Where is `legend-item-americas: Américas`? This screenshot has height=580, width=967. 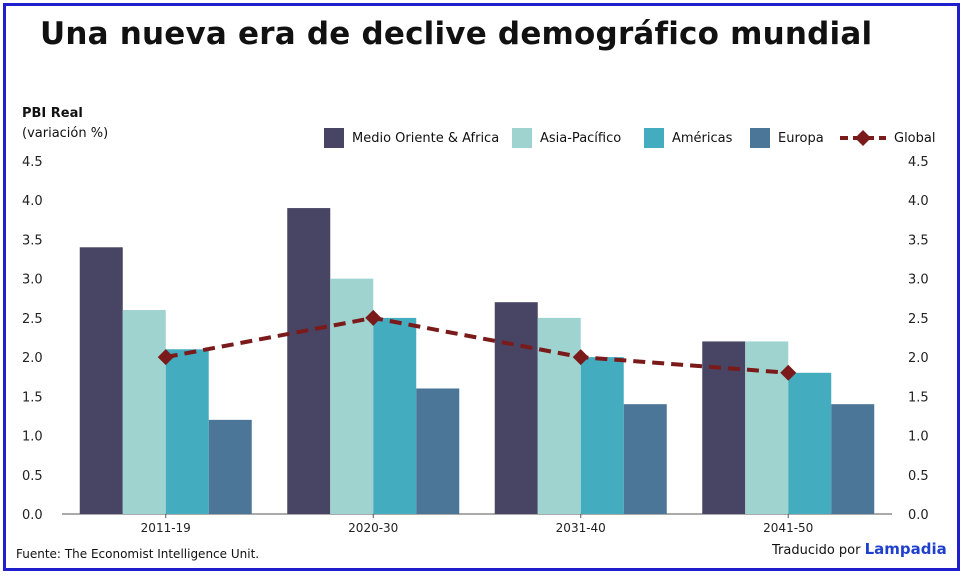
legend-item-americas: Américas is located at coordinates (688, 138).